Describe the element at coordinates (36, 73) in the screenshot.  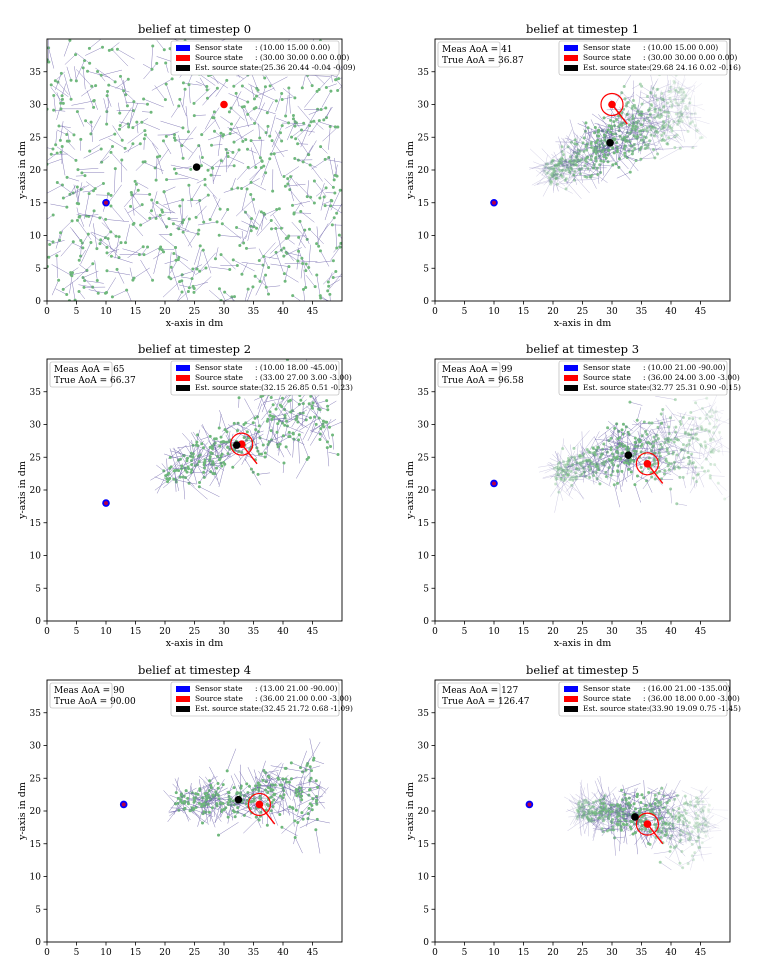
I see `y-tick-label: 35` at that location.